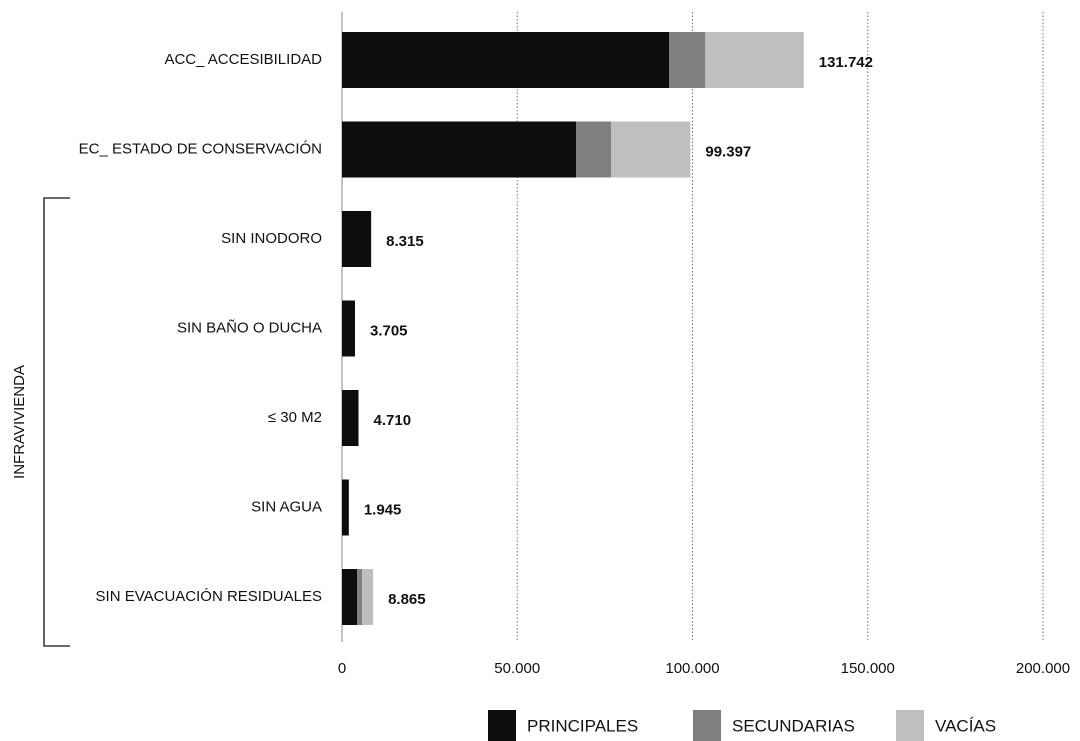 This screenshot has height=741, width=1080. Describe the element at coordinates (582, 725) in the screenshot. I see `legend-label: PRINCIPALES` at that location.